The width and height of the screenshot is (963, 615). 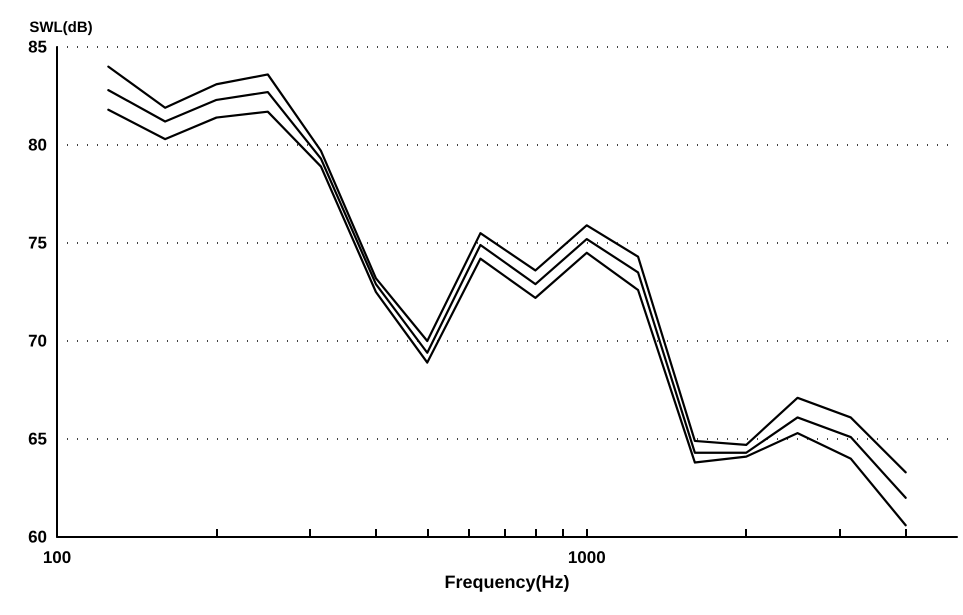 I want to click on x-tick-label: 100, so click(x=57, y=557).